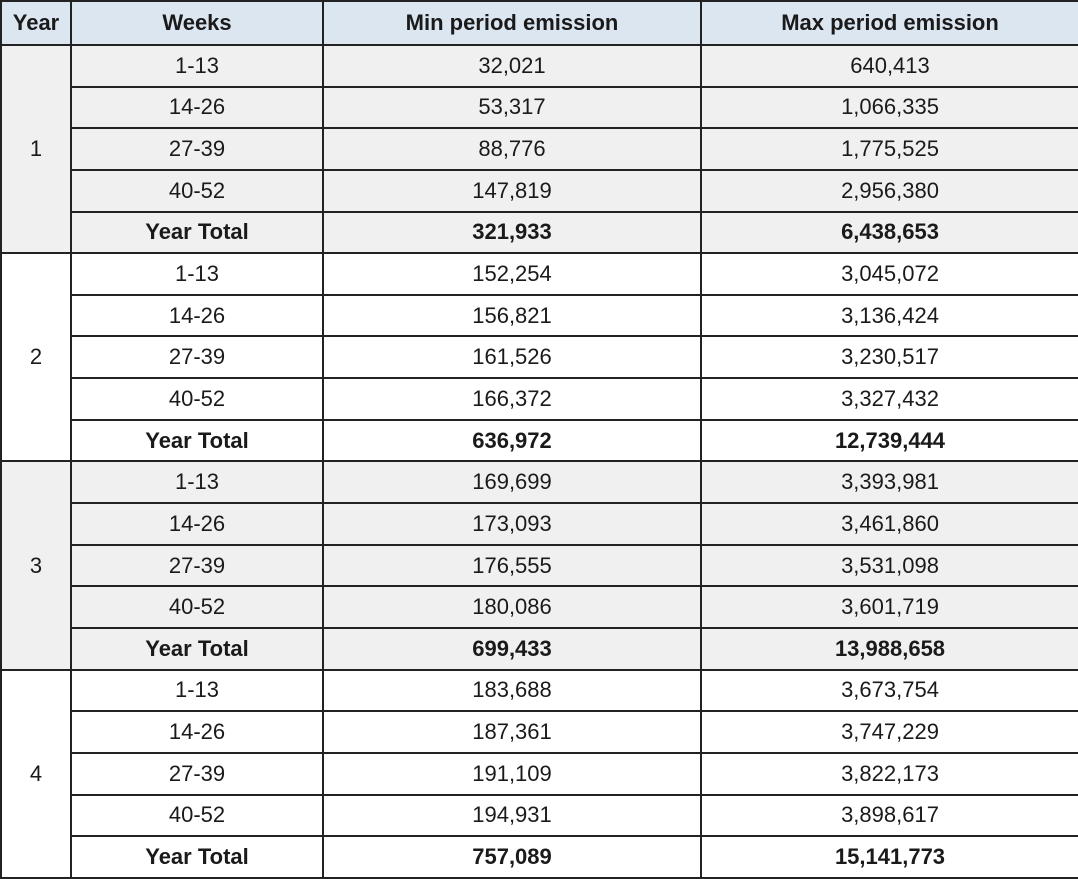  Describe the element at coordinates (36, 565) in the screenshot. I see `year-cell: 3` at that location.